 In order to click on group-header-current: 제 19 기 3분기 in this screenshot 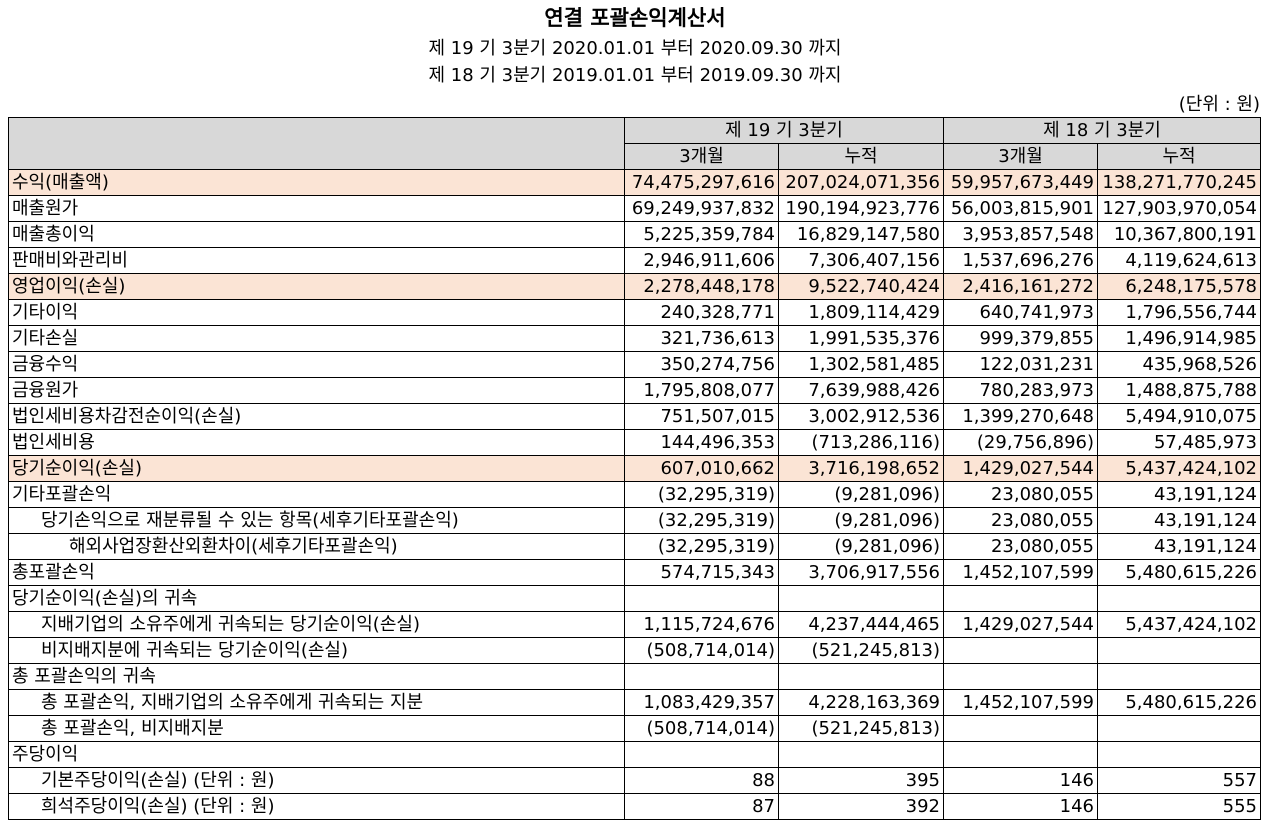, I will do `click(784, 130)`.